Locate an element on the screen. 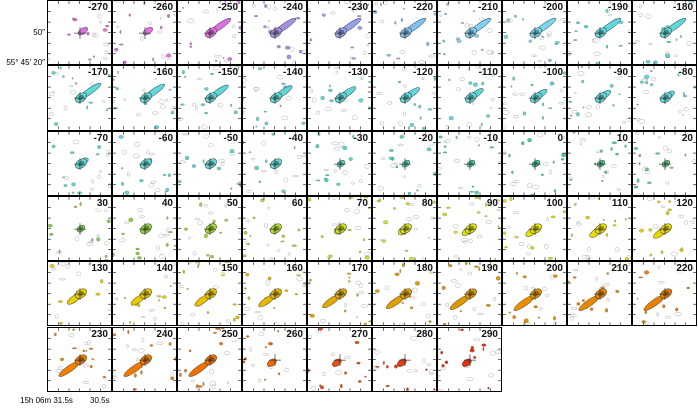  velocity-label: -60 is located at coordinates (165, 138).